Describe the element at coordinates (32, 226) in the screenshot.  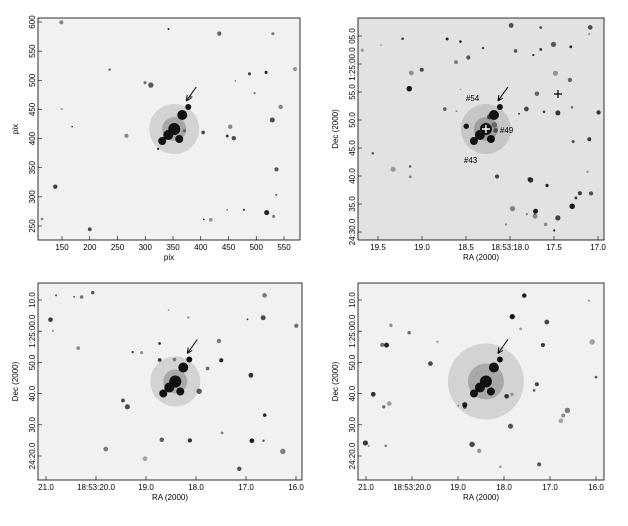
I see `y-tick-label: 250` at that location.